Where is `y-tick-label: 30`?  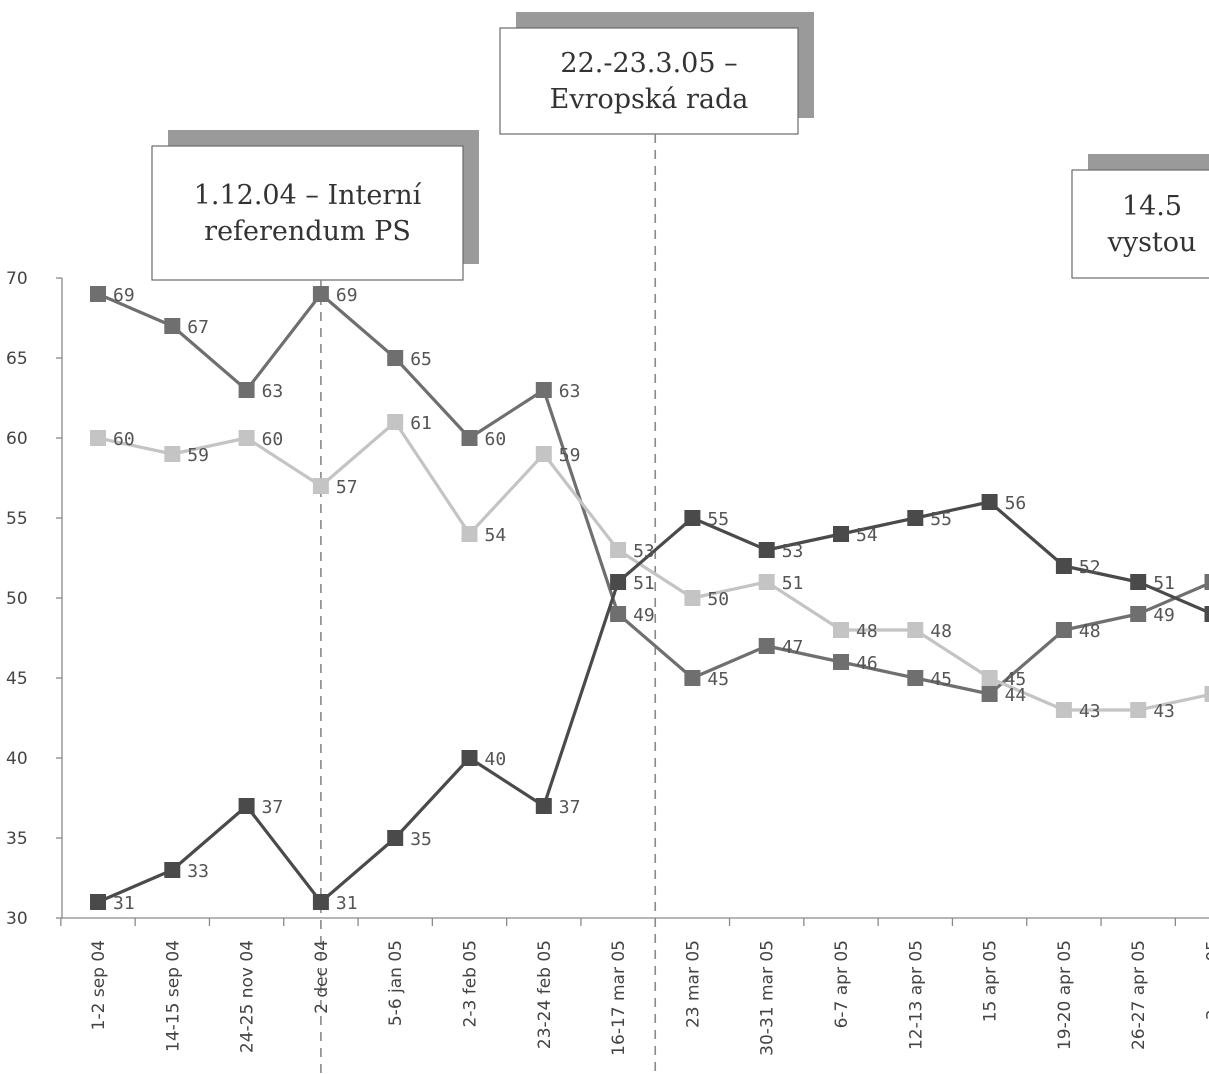 y-tick-label: 30 is located at coordinates (17, 919).